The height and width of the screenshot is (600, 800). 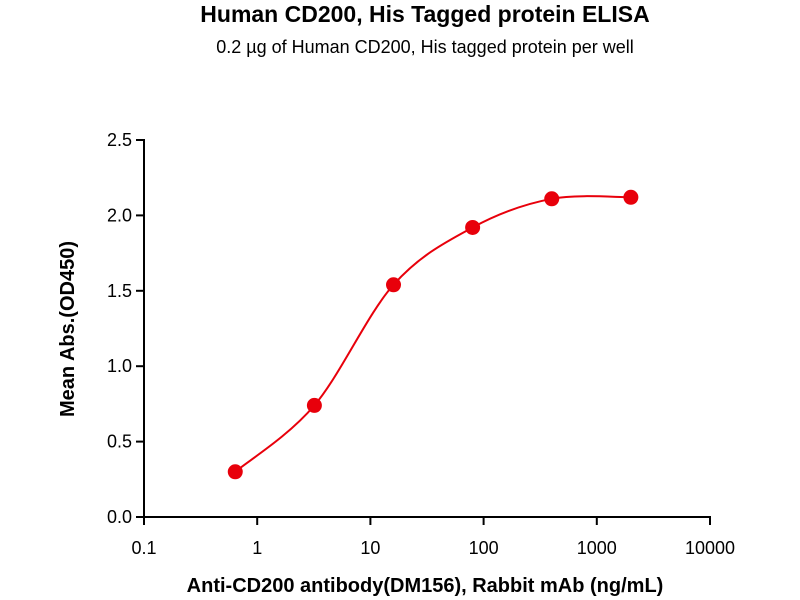 What do you see at coordinates (710, 548) in the screenshot?
I see `x-tick-label: 10000` at bounding box center [710, 548].